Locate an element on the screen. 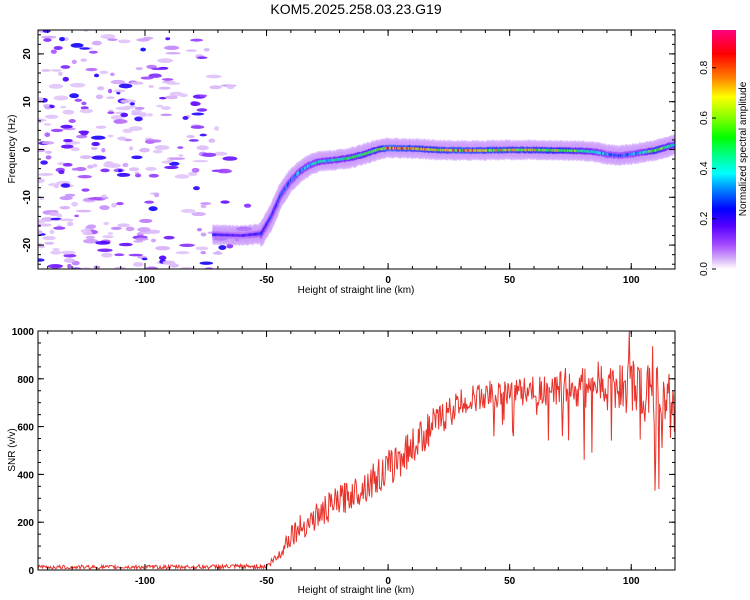  snr-ylabel: SNR (v/v) is located at coordinates (12, 449).